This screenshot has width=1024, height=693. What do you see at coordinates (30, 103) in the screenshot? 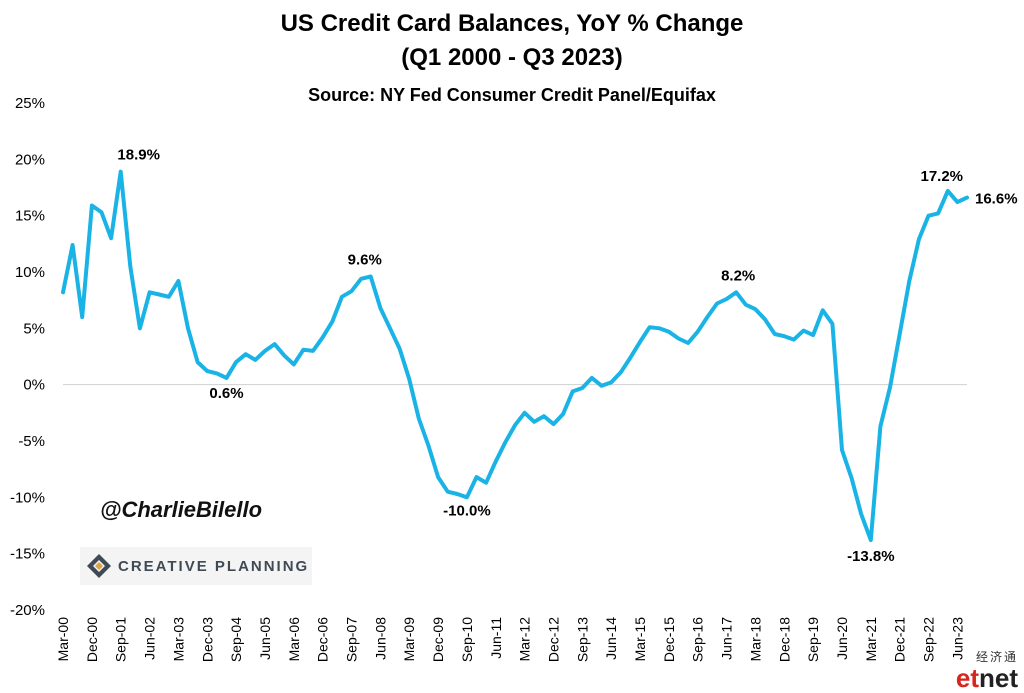
I see `y-tick-label: 25%` at bounding box center [30, 103].